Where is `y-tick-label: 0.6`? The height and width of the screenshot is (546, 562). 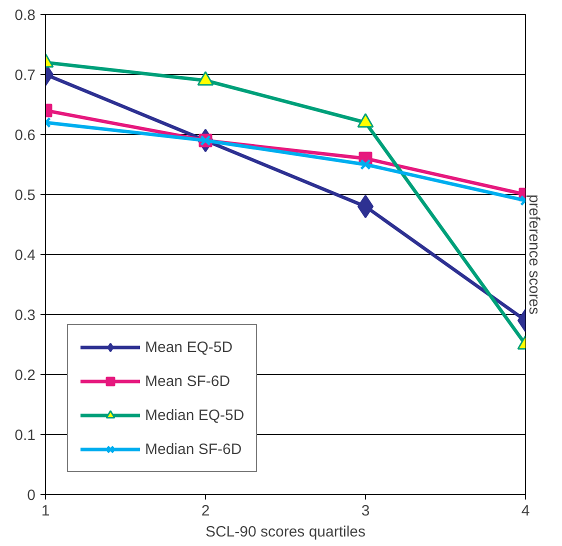
y-tick-label: 0.6 is located at coordinates (25, 135).